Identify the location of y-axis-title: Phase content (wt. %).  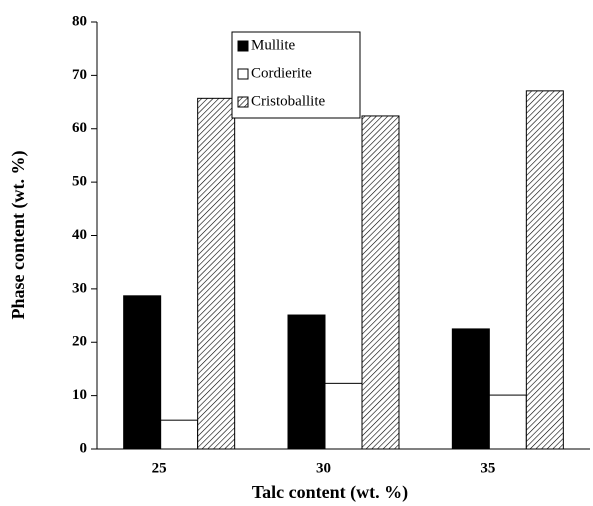
(18, 235).